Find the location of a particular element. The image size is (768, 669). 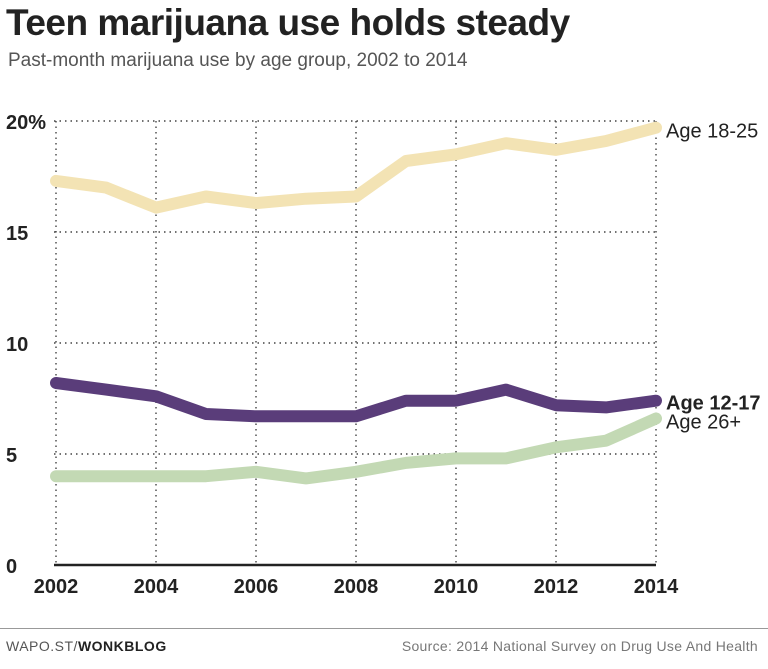

footer-site: WAPO.ST/WONKBLOG is located at coordinates (86, 646).